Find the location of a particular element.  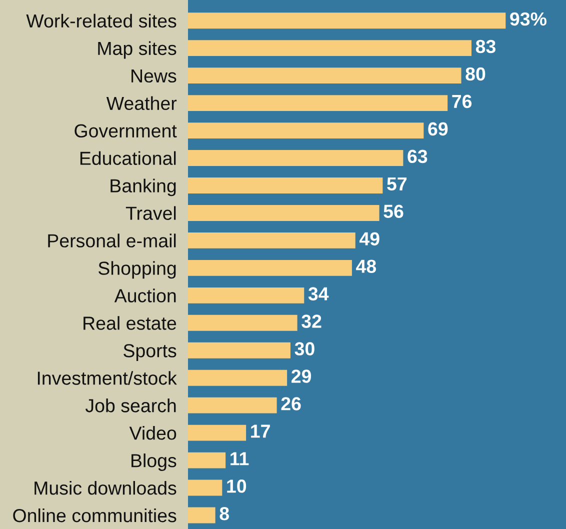

y-tick-label: Educational is located at coordinates (128, 158).